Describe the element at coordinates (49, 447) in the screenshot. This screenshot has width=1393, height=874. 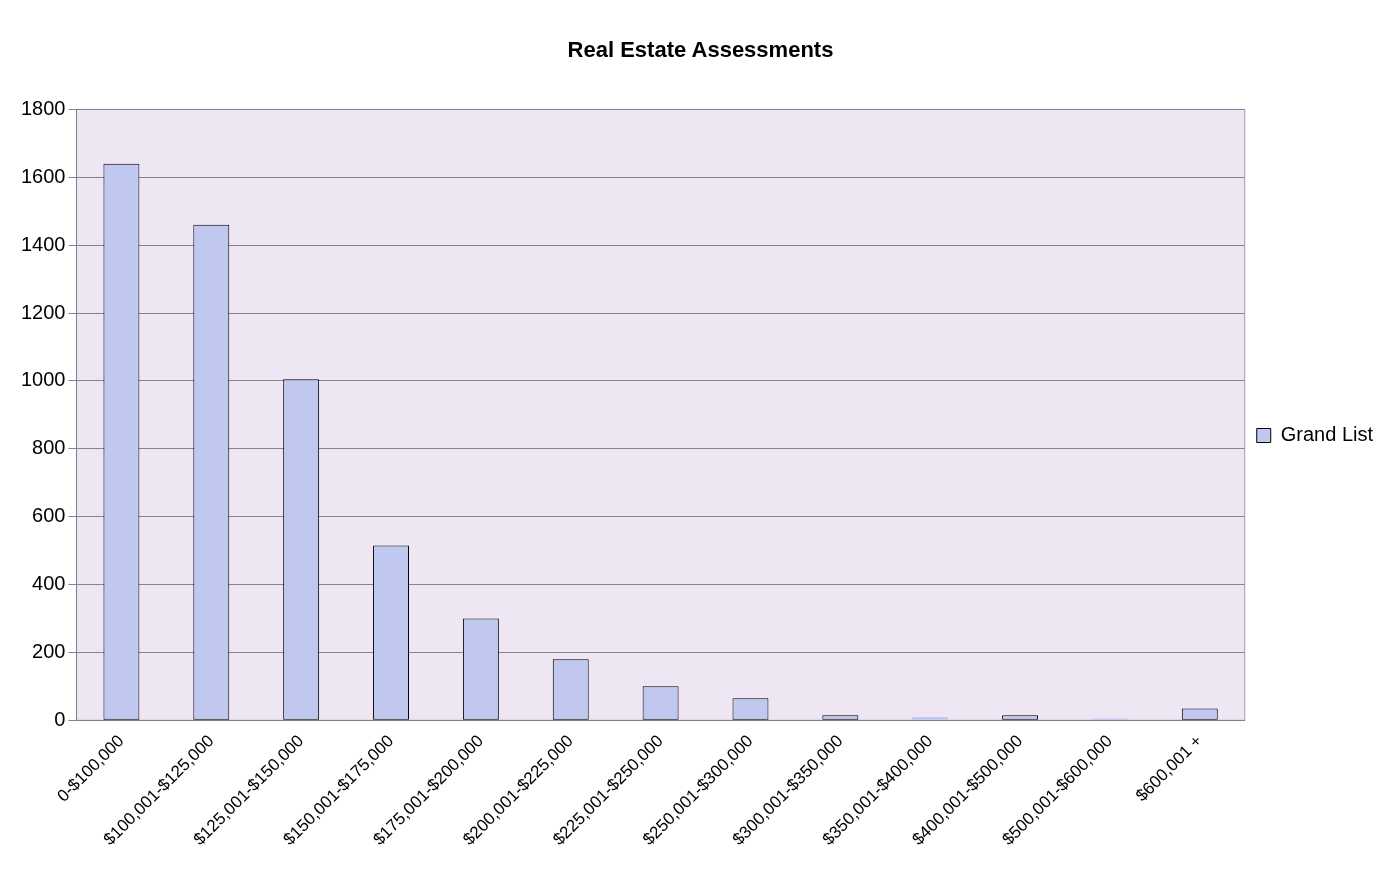
I see `y-tick-label: 800` at that location.